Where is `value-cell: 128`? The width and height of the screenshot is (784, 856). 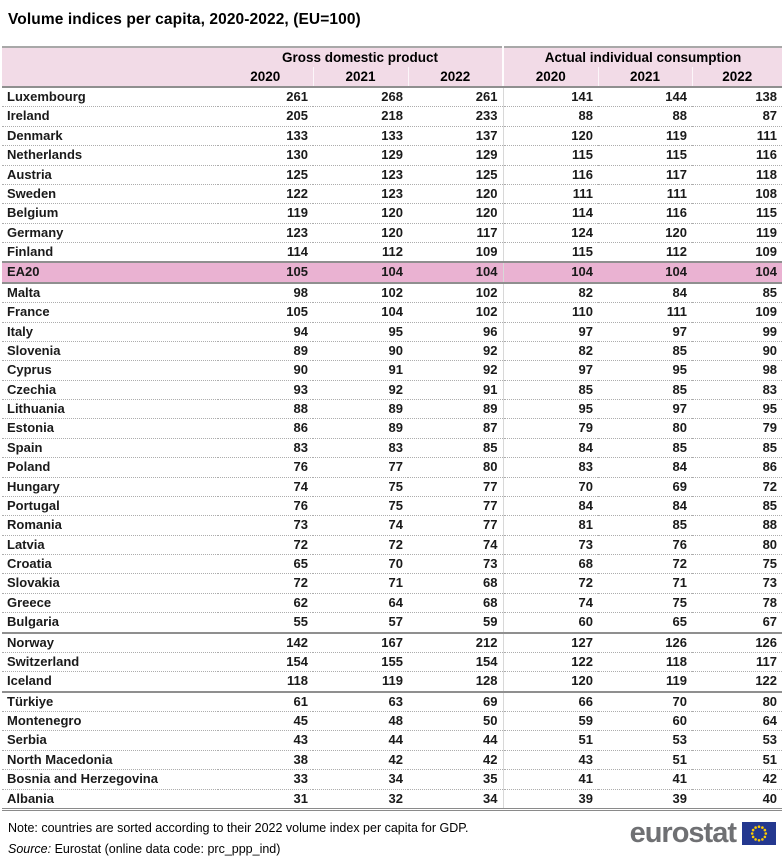 value-cell: 128 is located at coordinates (455, 682).